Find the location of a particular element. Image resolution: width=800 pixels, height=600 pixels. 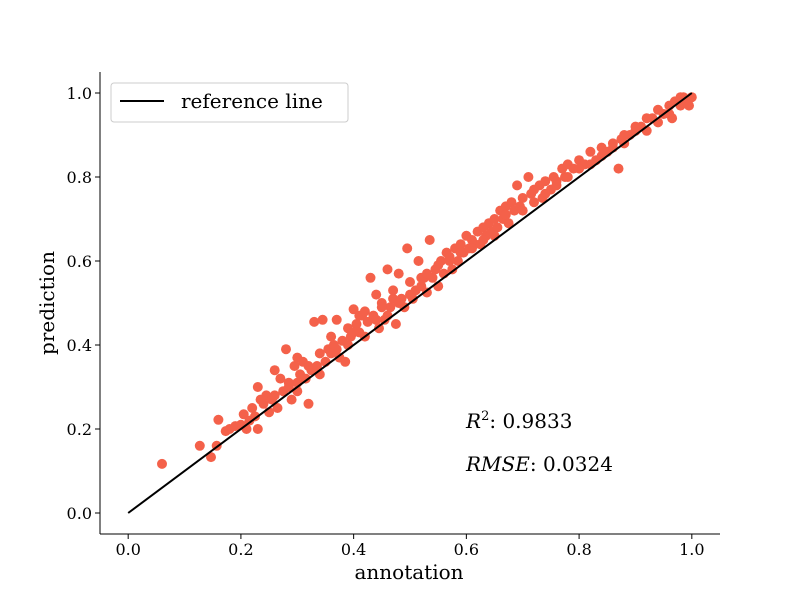

y-tick-label-0: 0.0 is located at coordinates (79, 513).